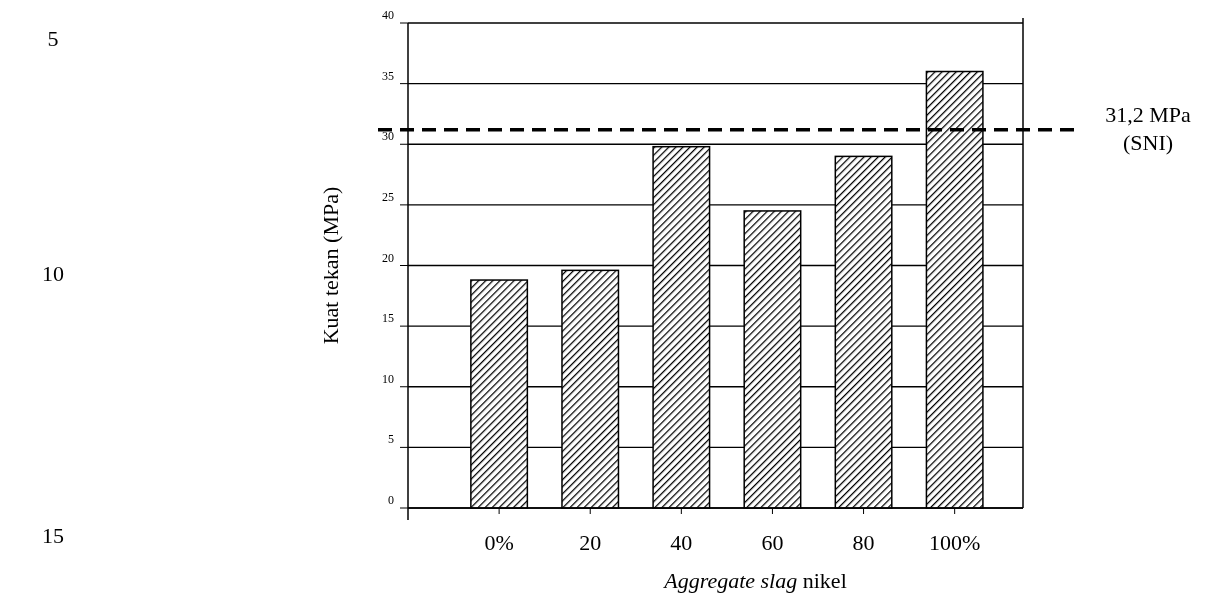 The height and width of the screenshot is (608, 1205). What do you see at coordinates (1148, 128) in the screenshot?
I see `ref-line-label: 31,2 MPa (SNI)` at bounding box center [1148, 128].